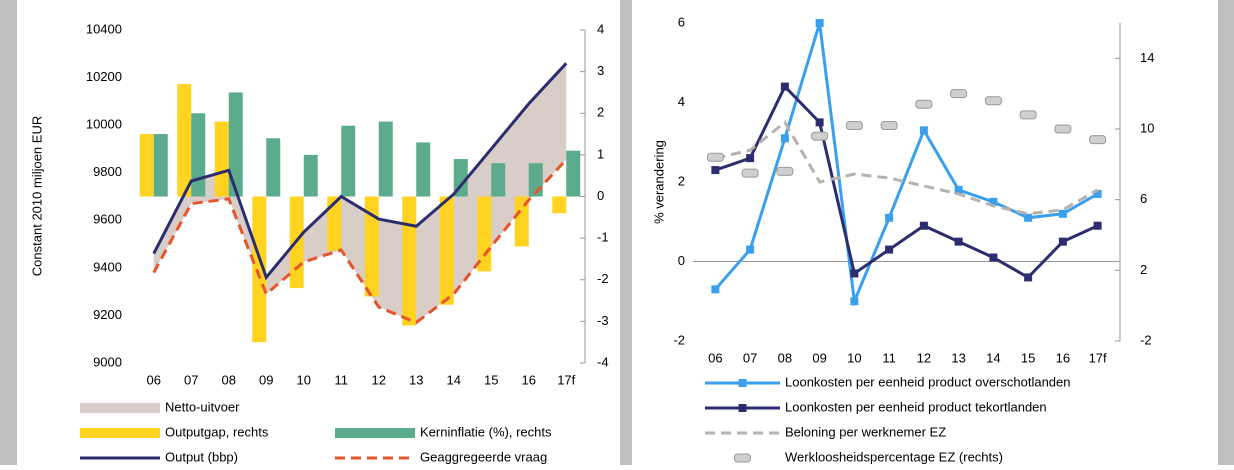  Describe the element at coordinates (681, 180) in the screenshot. I see `y-tick-label: 2` at that location.